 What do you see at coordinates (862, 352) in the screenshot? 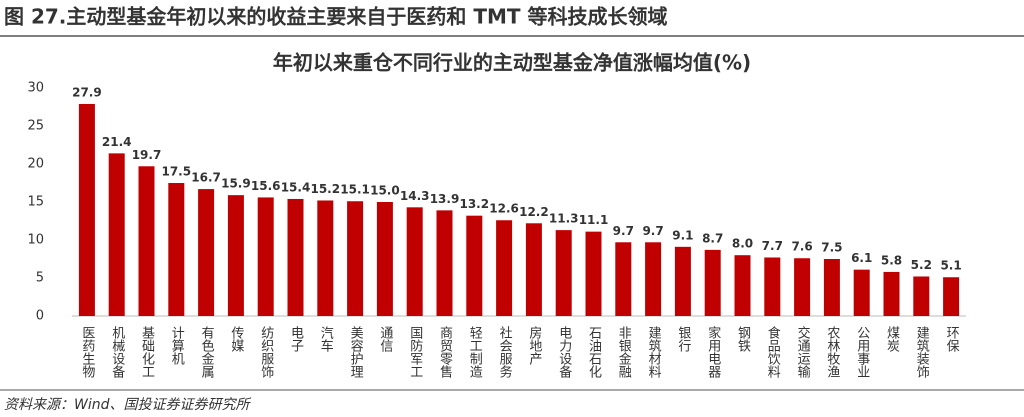
I see `x-tick-label: 公用事业` at bounding box center [862, 352].